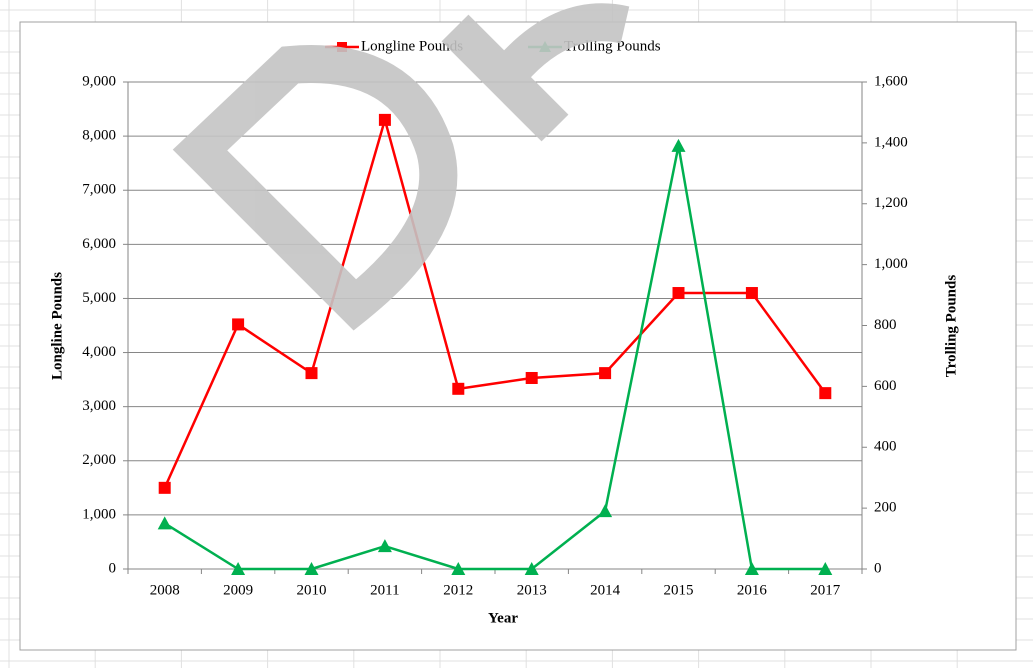 The width and height of the screenshot is (1033, 668). Describe the element at coordinates (878, 568) in the screenshot. I see `y2-tick-label: 0` at that location.